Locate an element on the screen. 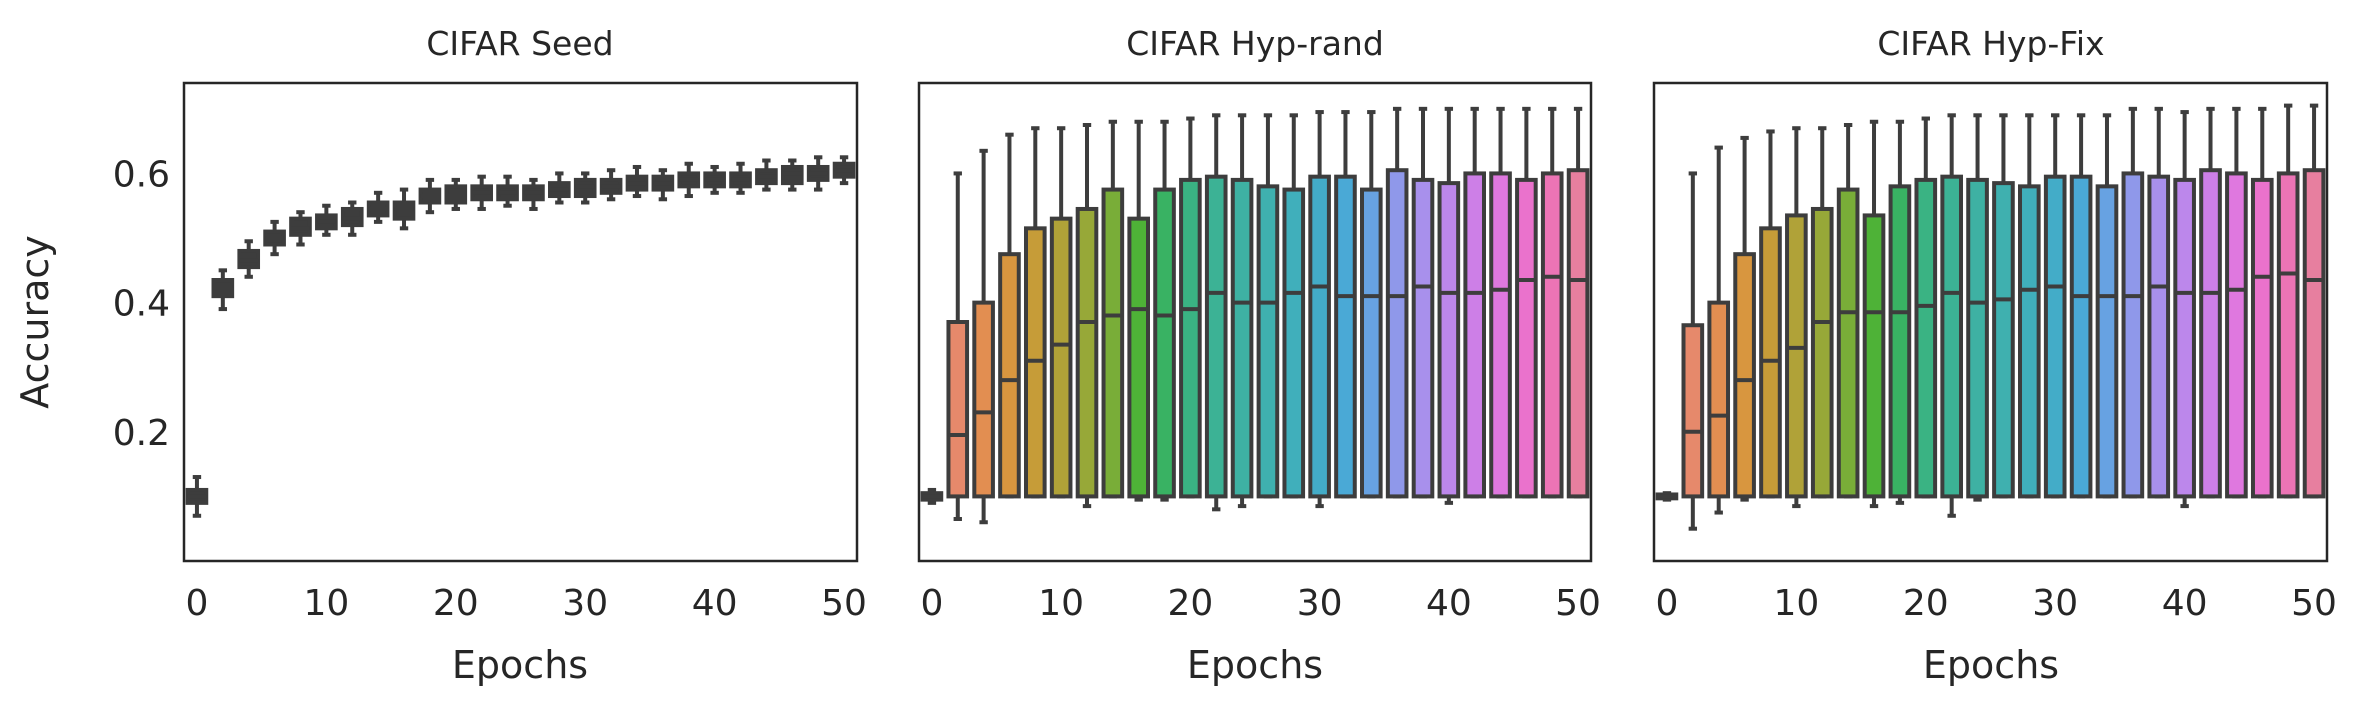 This screenshot has height=720, width=2367. y-tick-label: 0.2 is located at coordinates (141, 433).